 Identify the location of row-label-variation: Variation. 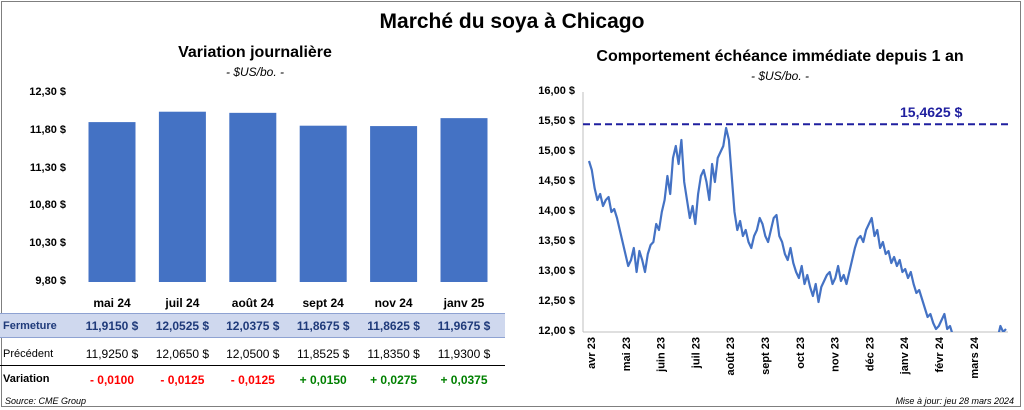
(26, 379).